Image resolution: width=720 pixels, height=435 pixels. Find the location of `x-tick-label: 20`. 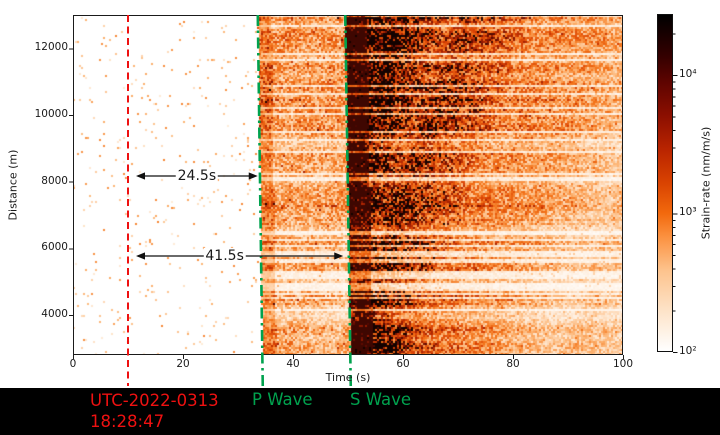

x-tick-label: 20 is located at coordinates (183, 364).